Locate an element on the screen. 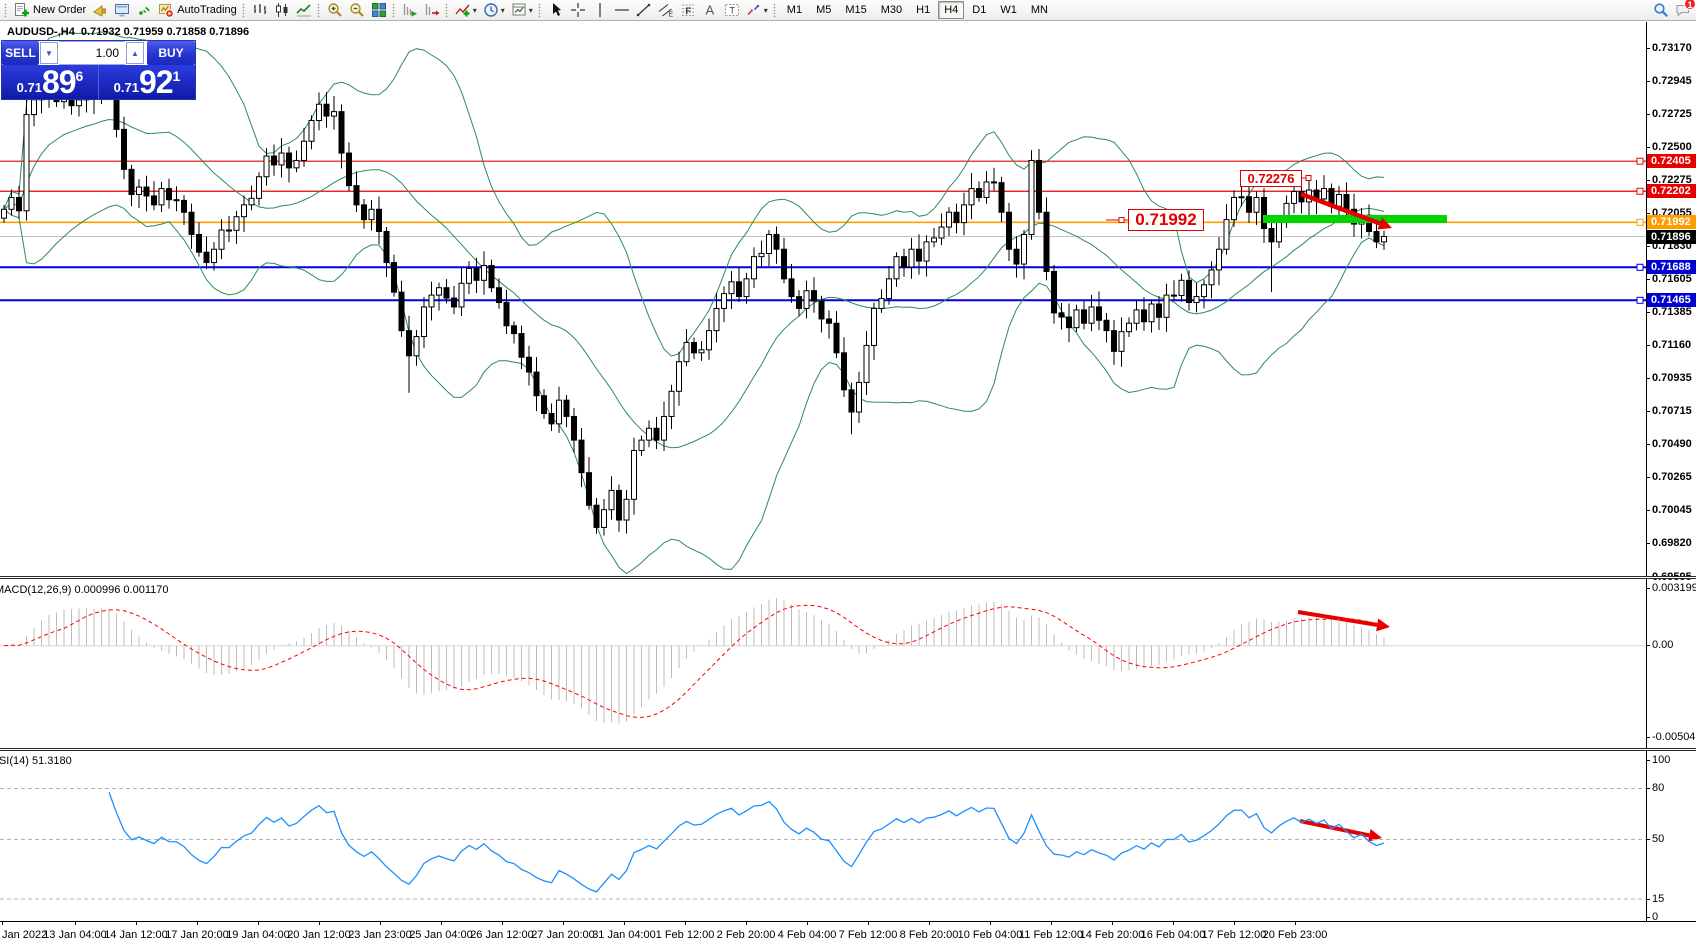 Image resolution: width=1696 pixels, height=946 pixels. bar-chart-button is located at coordinates (260, 10).